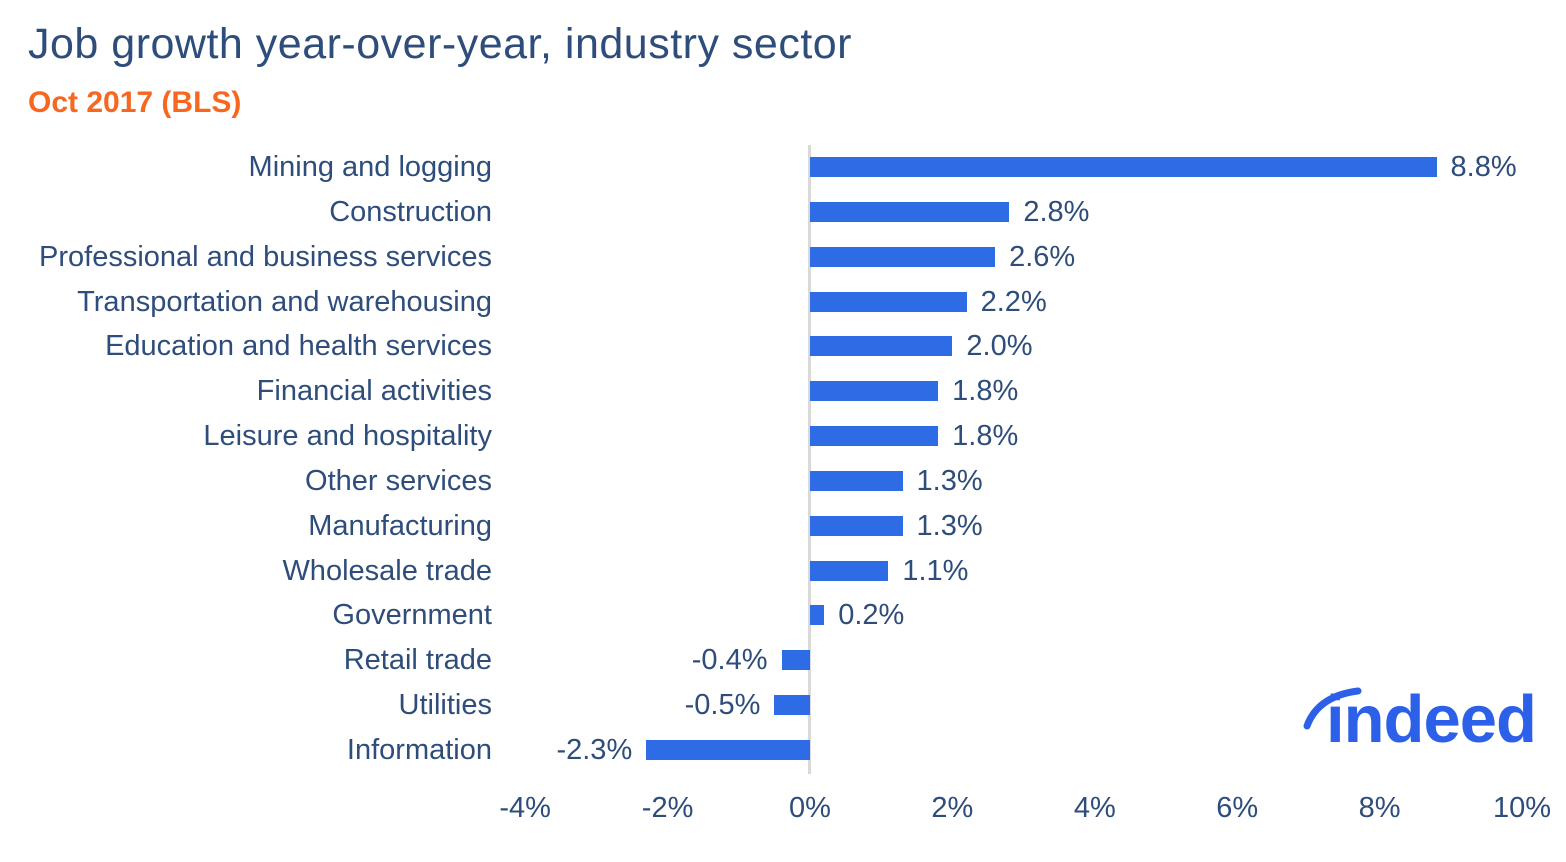 The height and width of the screenshot is (862, 1566). Describe the element at coordinates (370, 167) in the screenshot. I see `category-label: Mining and logging` at that location.